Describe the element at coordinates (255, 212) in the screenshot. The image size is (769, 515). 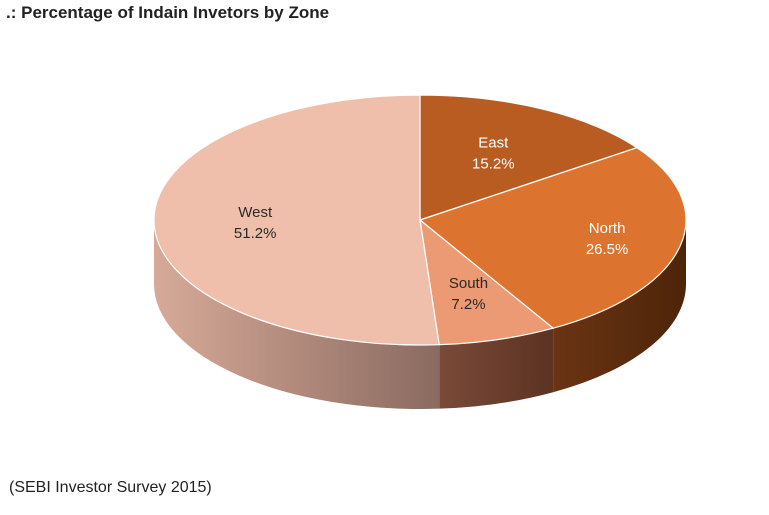
I see `slice-label-west: West` at that location.